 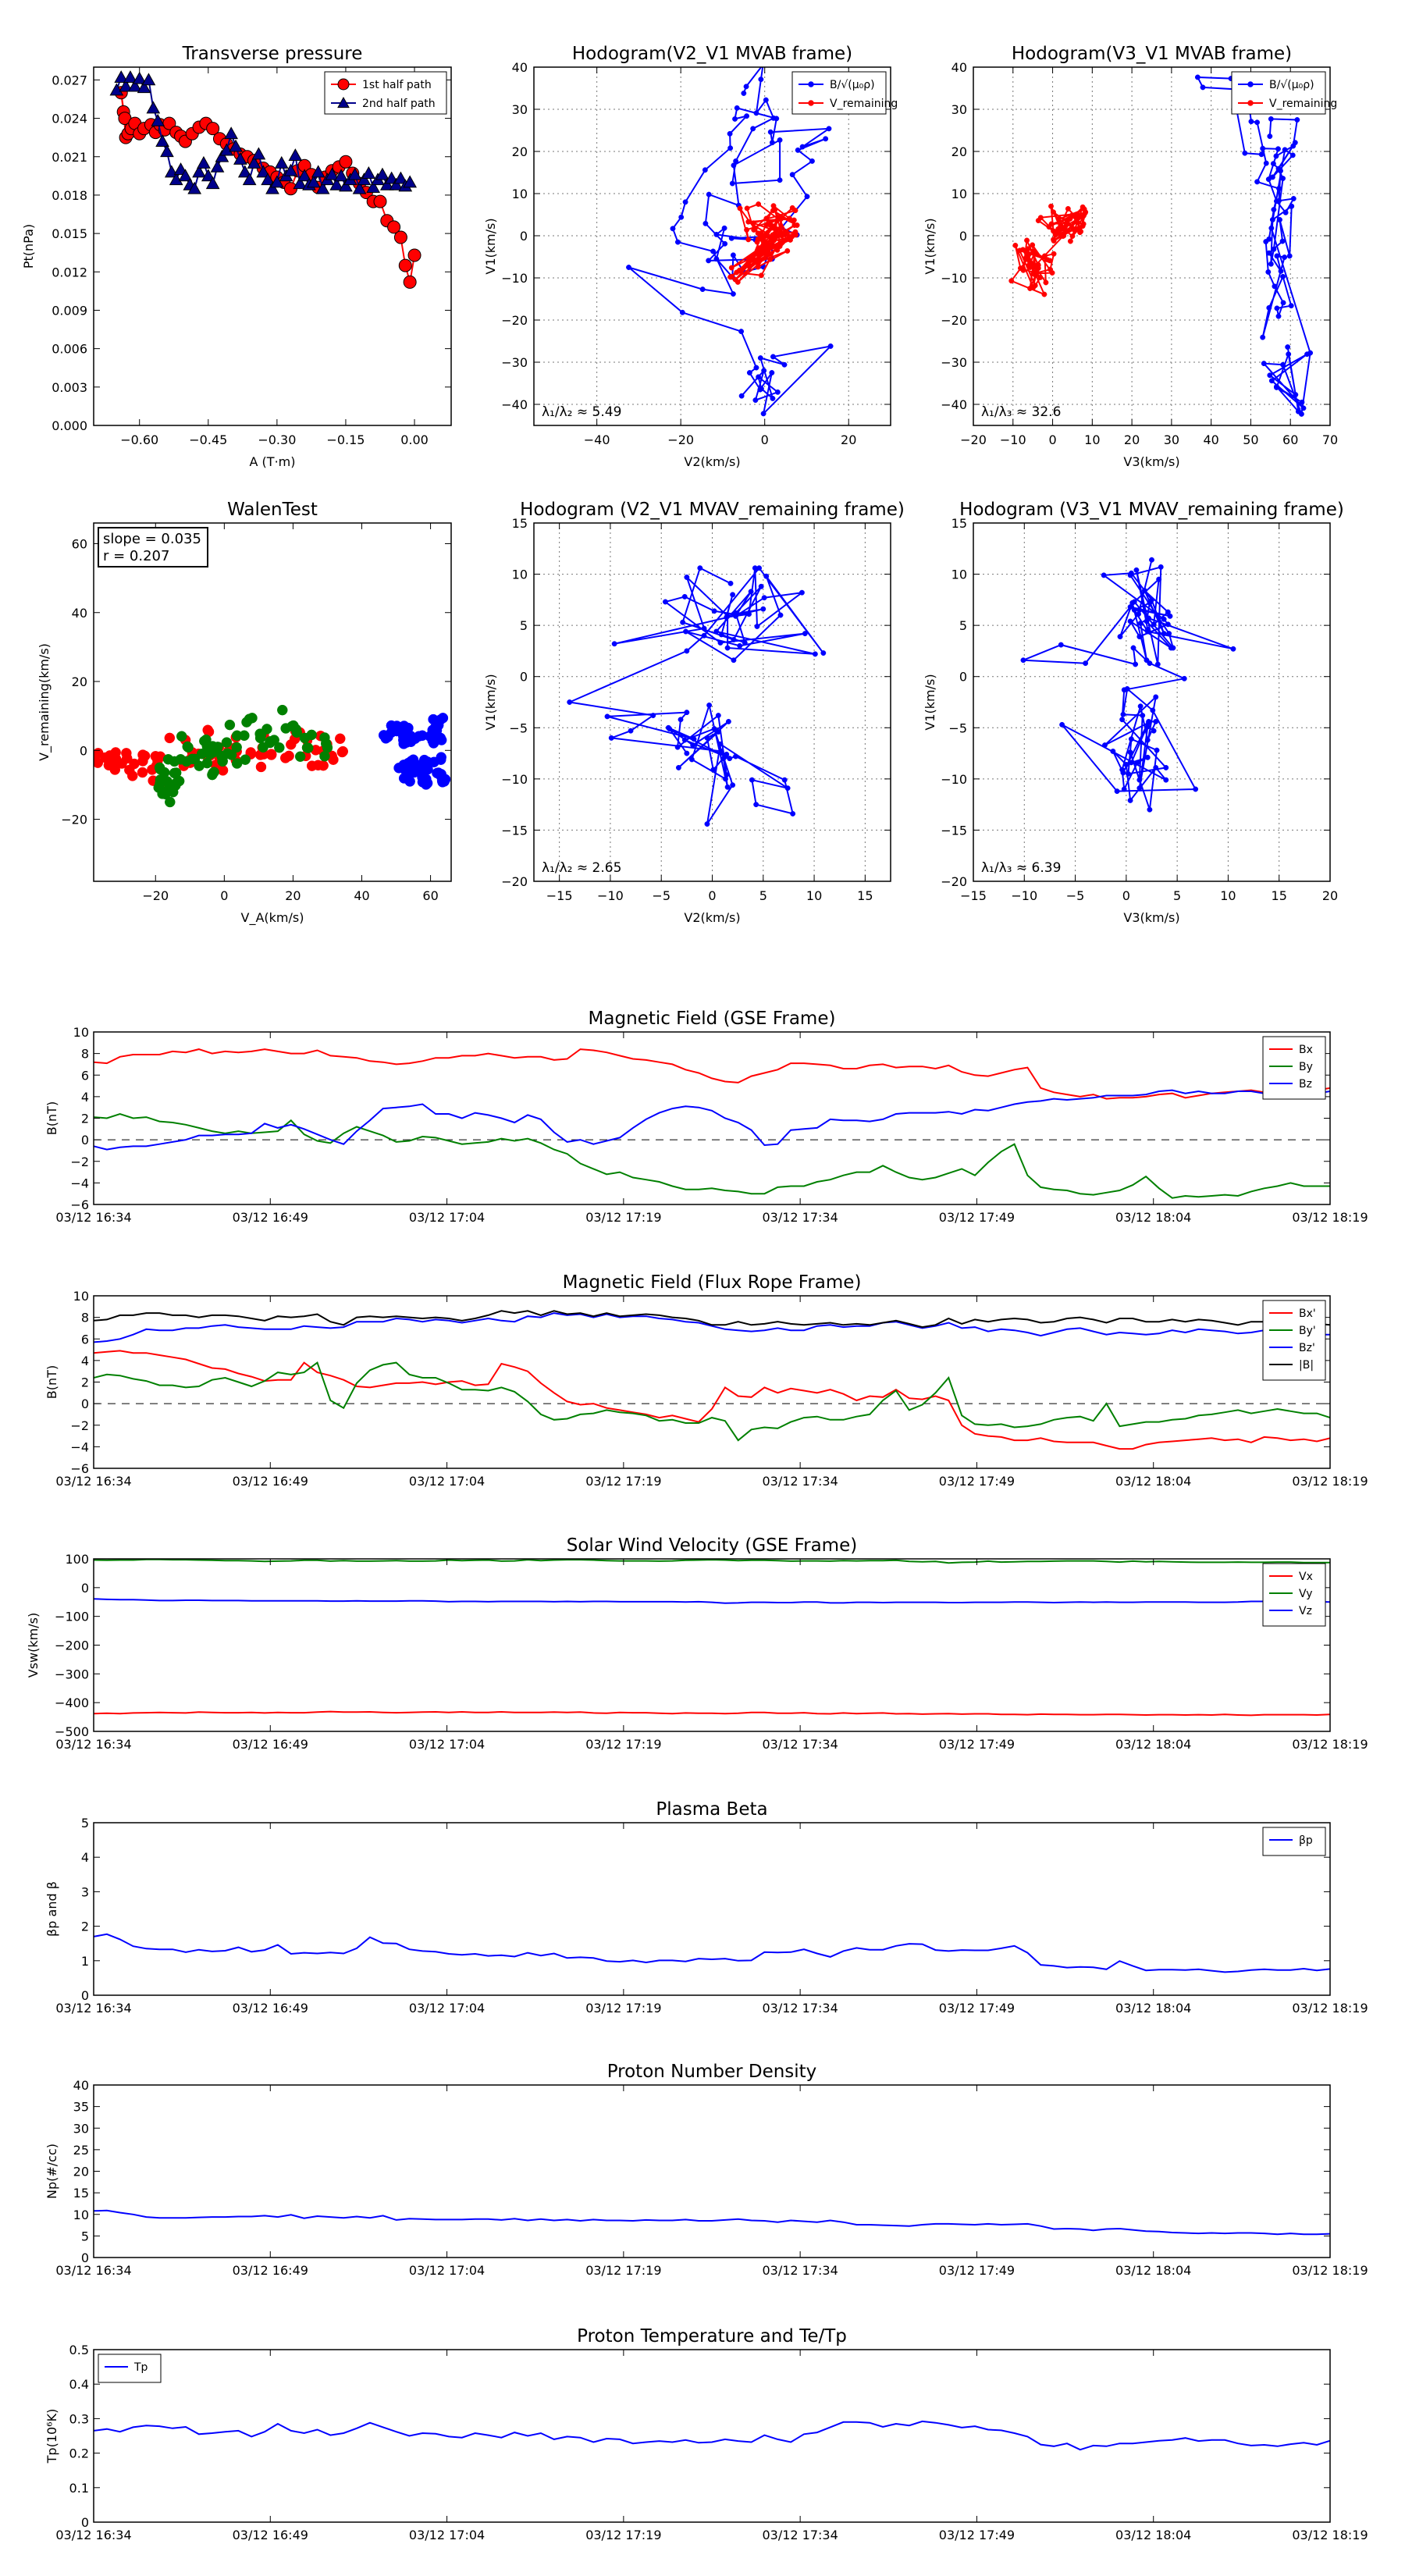 What do you see at coordinates (85, 1857) in the screenshot?
I see `y-tick-label: 4` at bounding box center [85, 1857].